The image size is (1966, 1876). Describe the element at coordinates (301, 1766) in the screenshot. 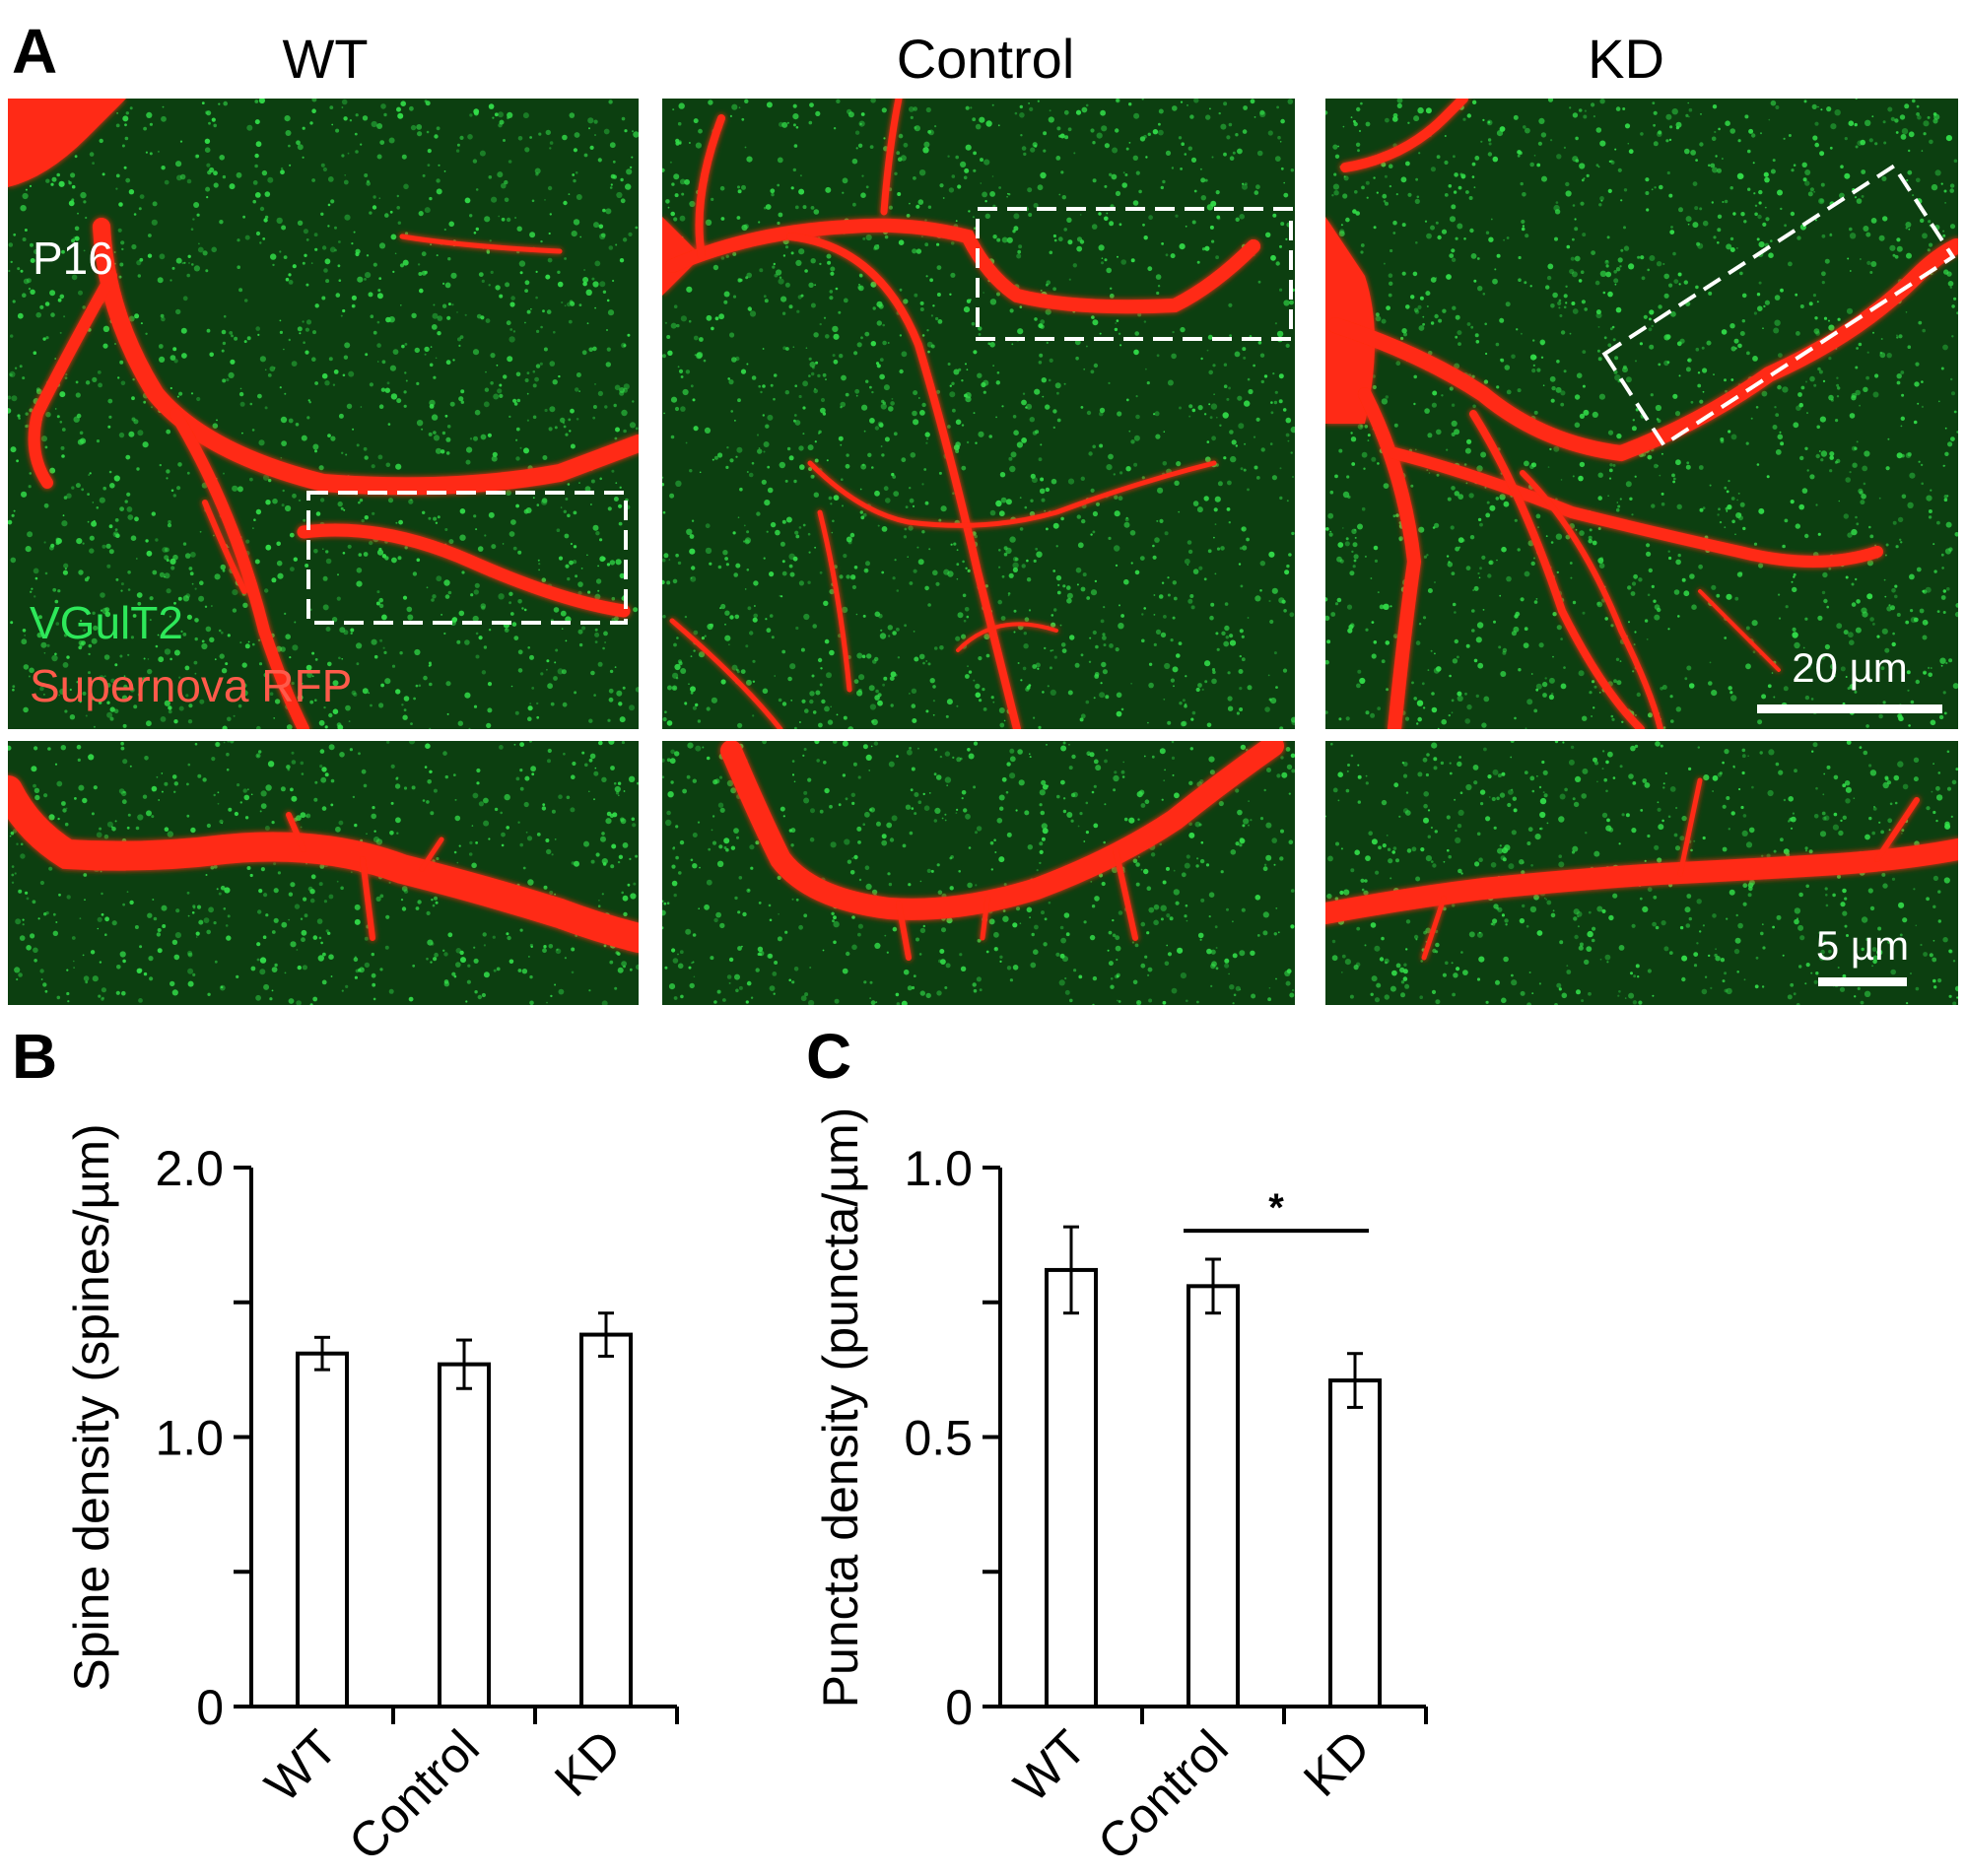

I see `spine-chart-x-tick-label: WT` at that location.